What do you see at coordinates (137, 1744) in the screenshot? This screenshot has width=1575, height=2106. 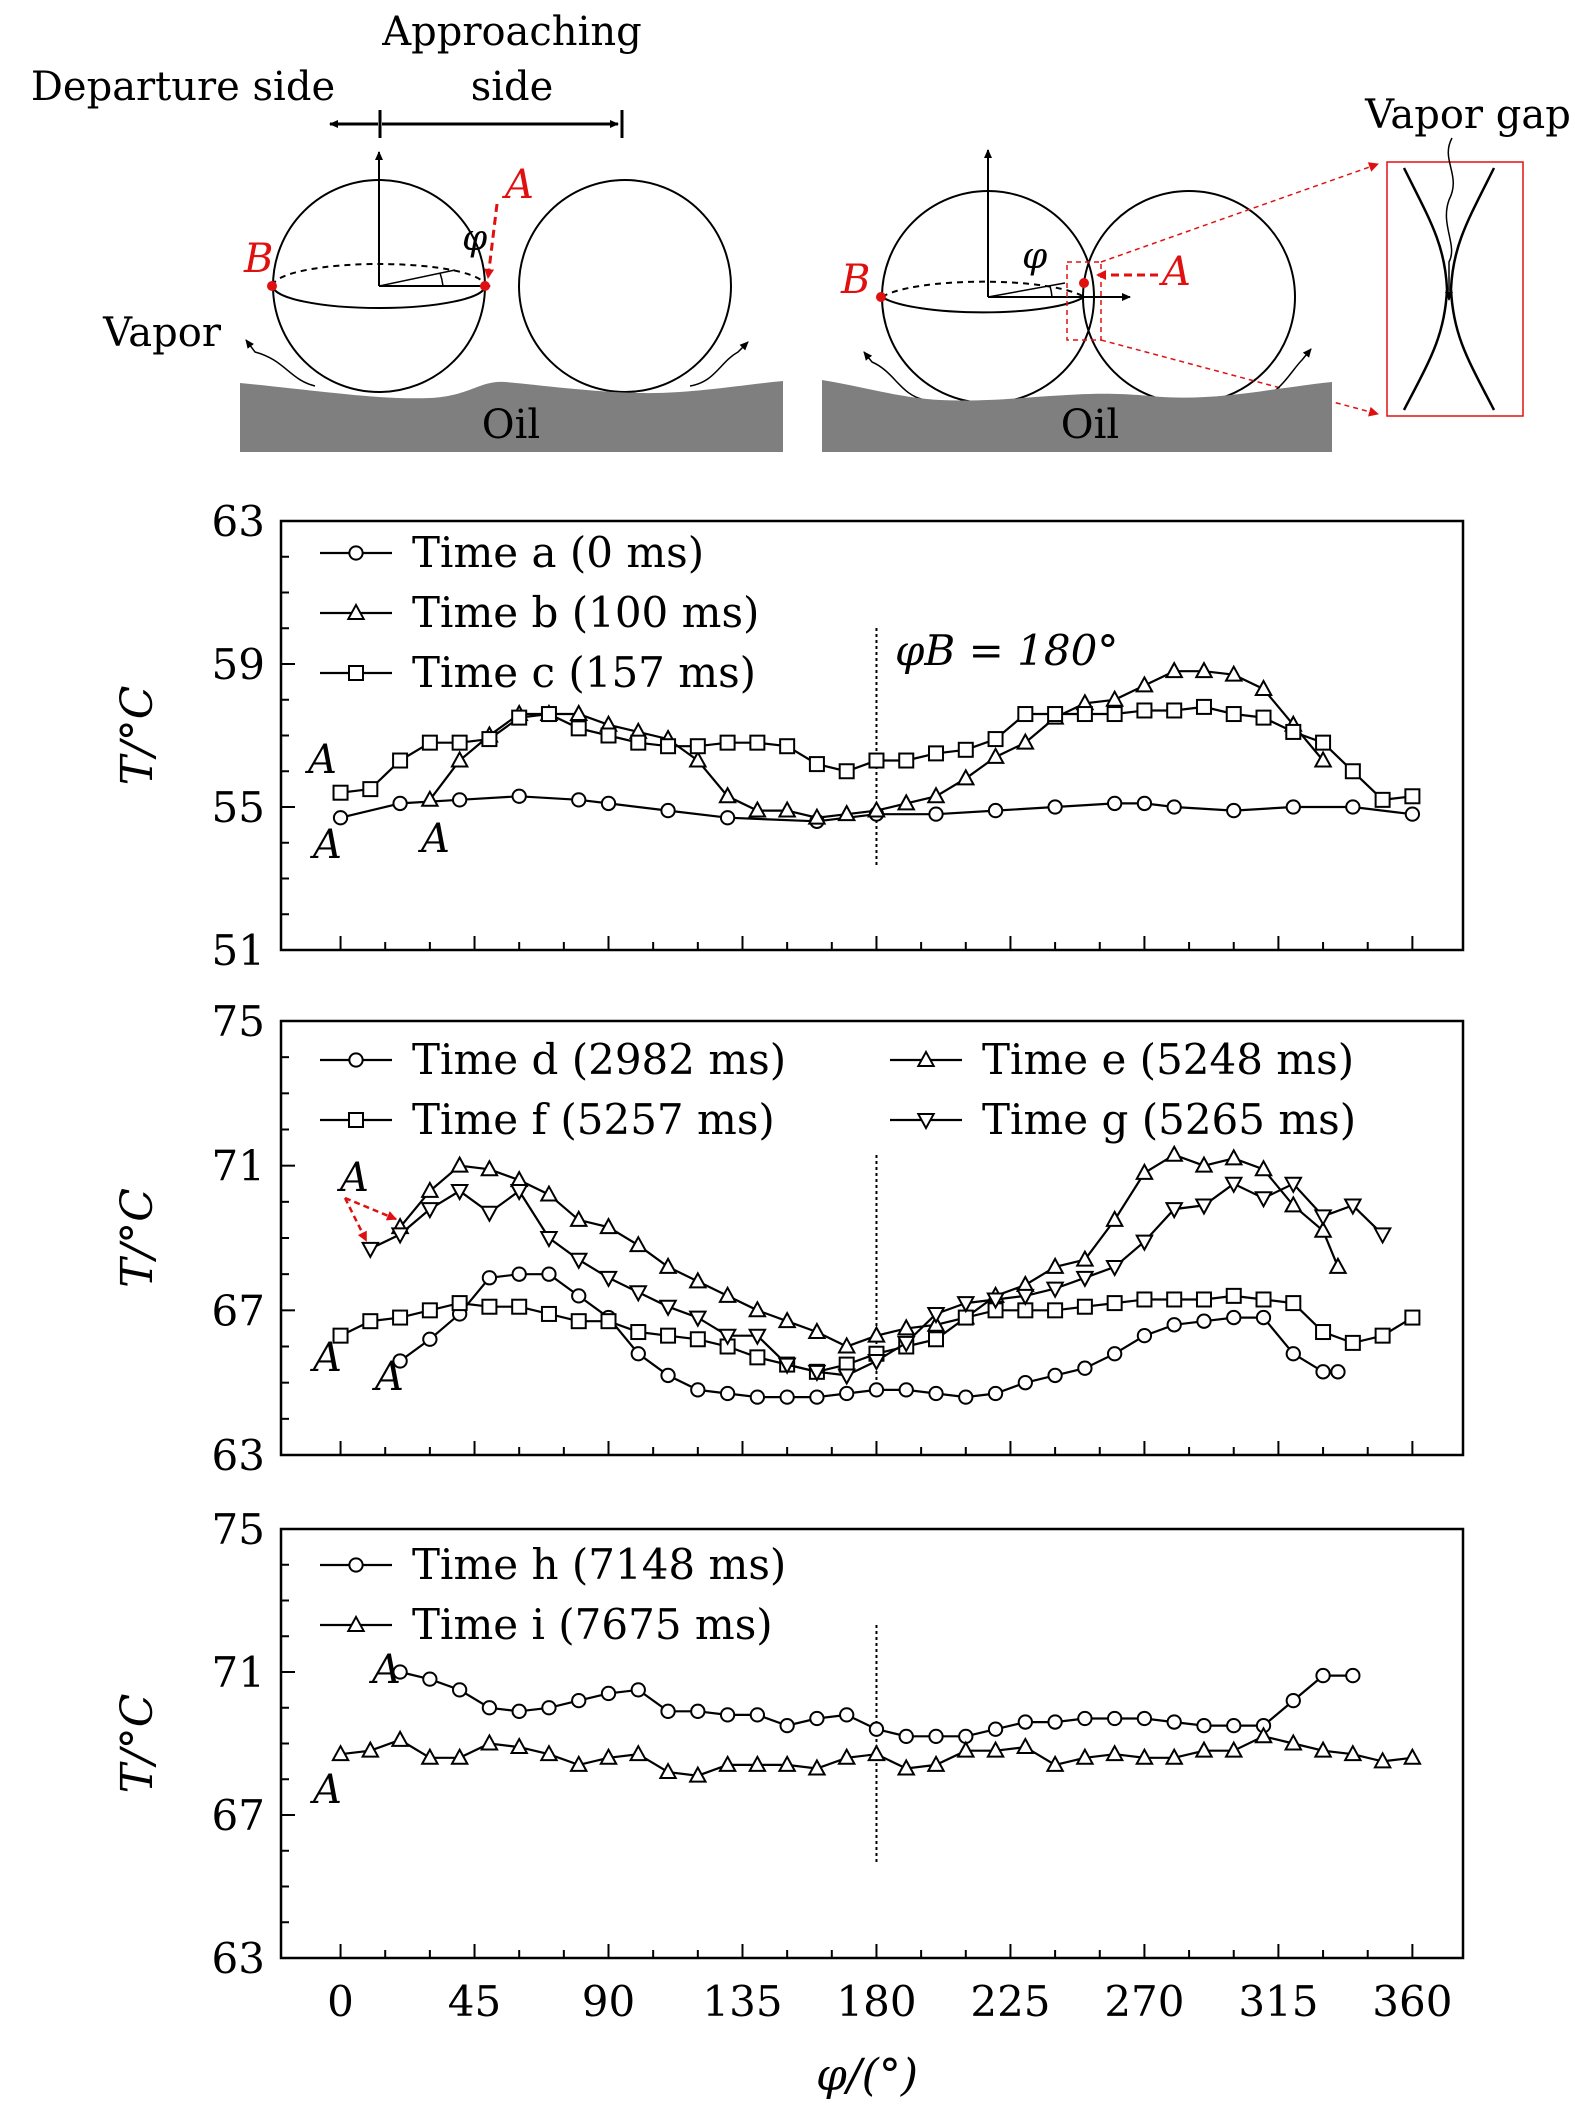 I see `y-axis-title: T/°C` at bounding box center [137, 1744].